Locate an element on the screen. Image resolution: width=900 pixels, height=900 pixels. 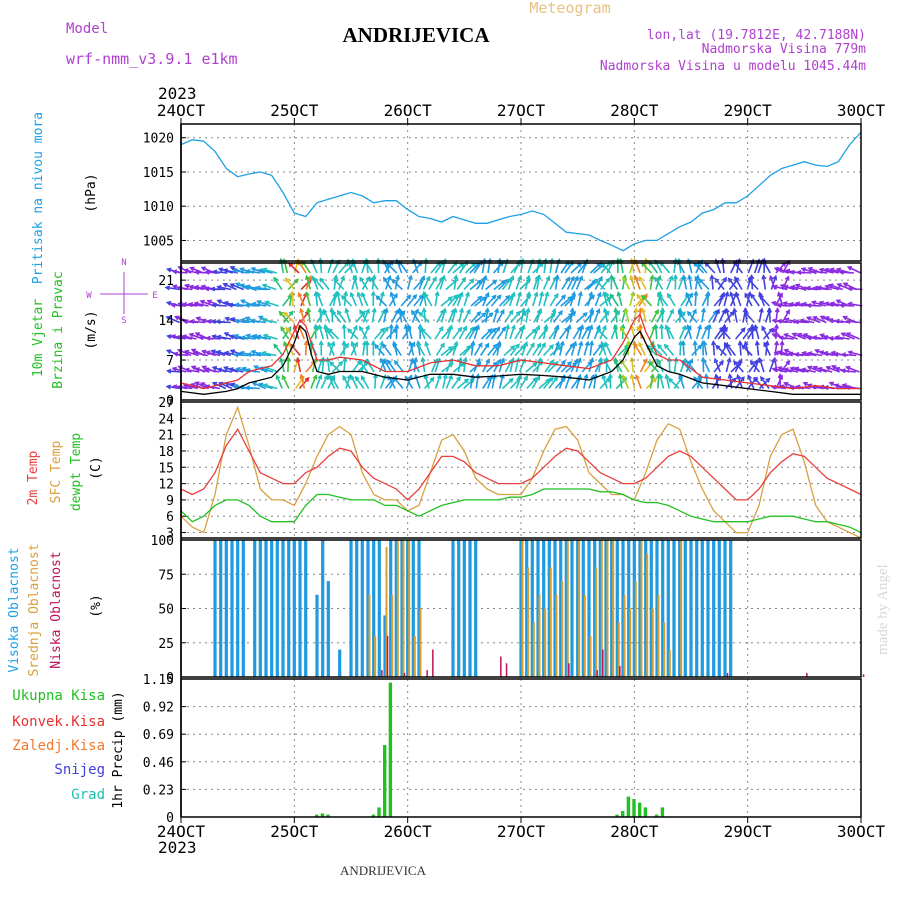
x-tick-label-top: 26OCT is located at coordinates (408, 110).